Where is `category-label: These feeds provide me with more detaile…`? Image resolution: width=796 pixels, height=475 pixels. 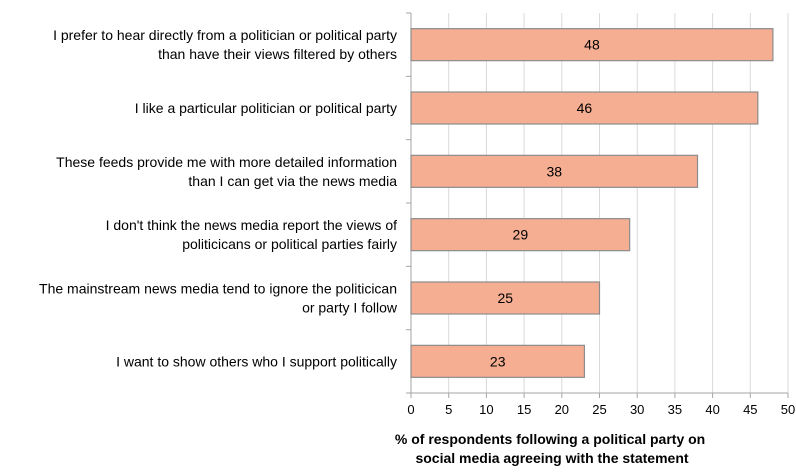
category-label: These feeds provide me with more detaile… is located at coordinates (226, 171).